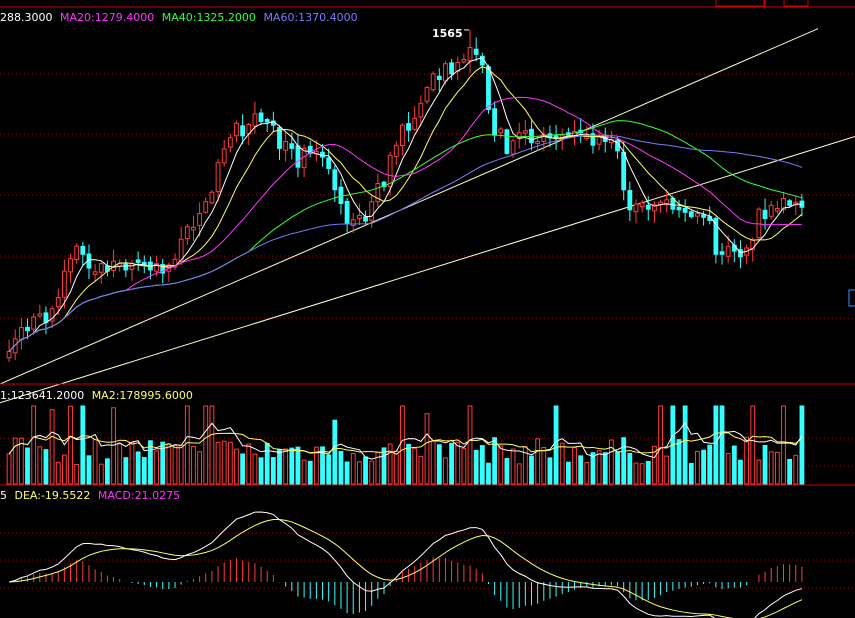 Image resolution: width=855 pixels, height=618 pixels. Describe the element at coordinates (96, 395) in the screenshot. I see `volume-legend: 1:123641.2000 MA2:178995.6000` at that location.